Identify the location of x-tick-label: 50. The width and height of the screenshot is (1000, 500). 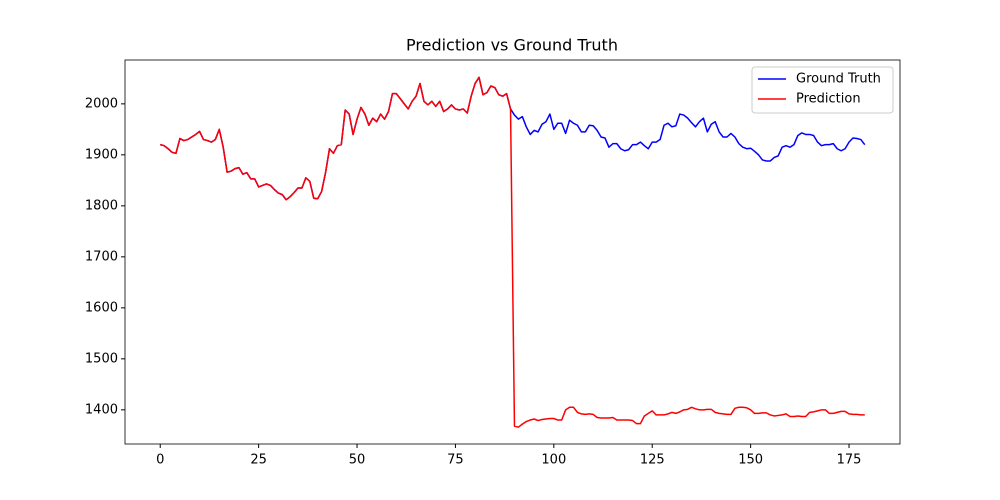
(357, 460).